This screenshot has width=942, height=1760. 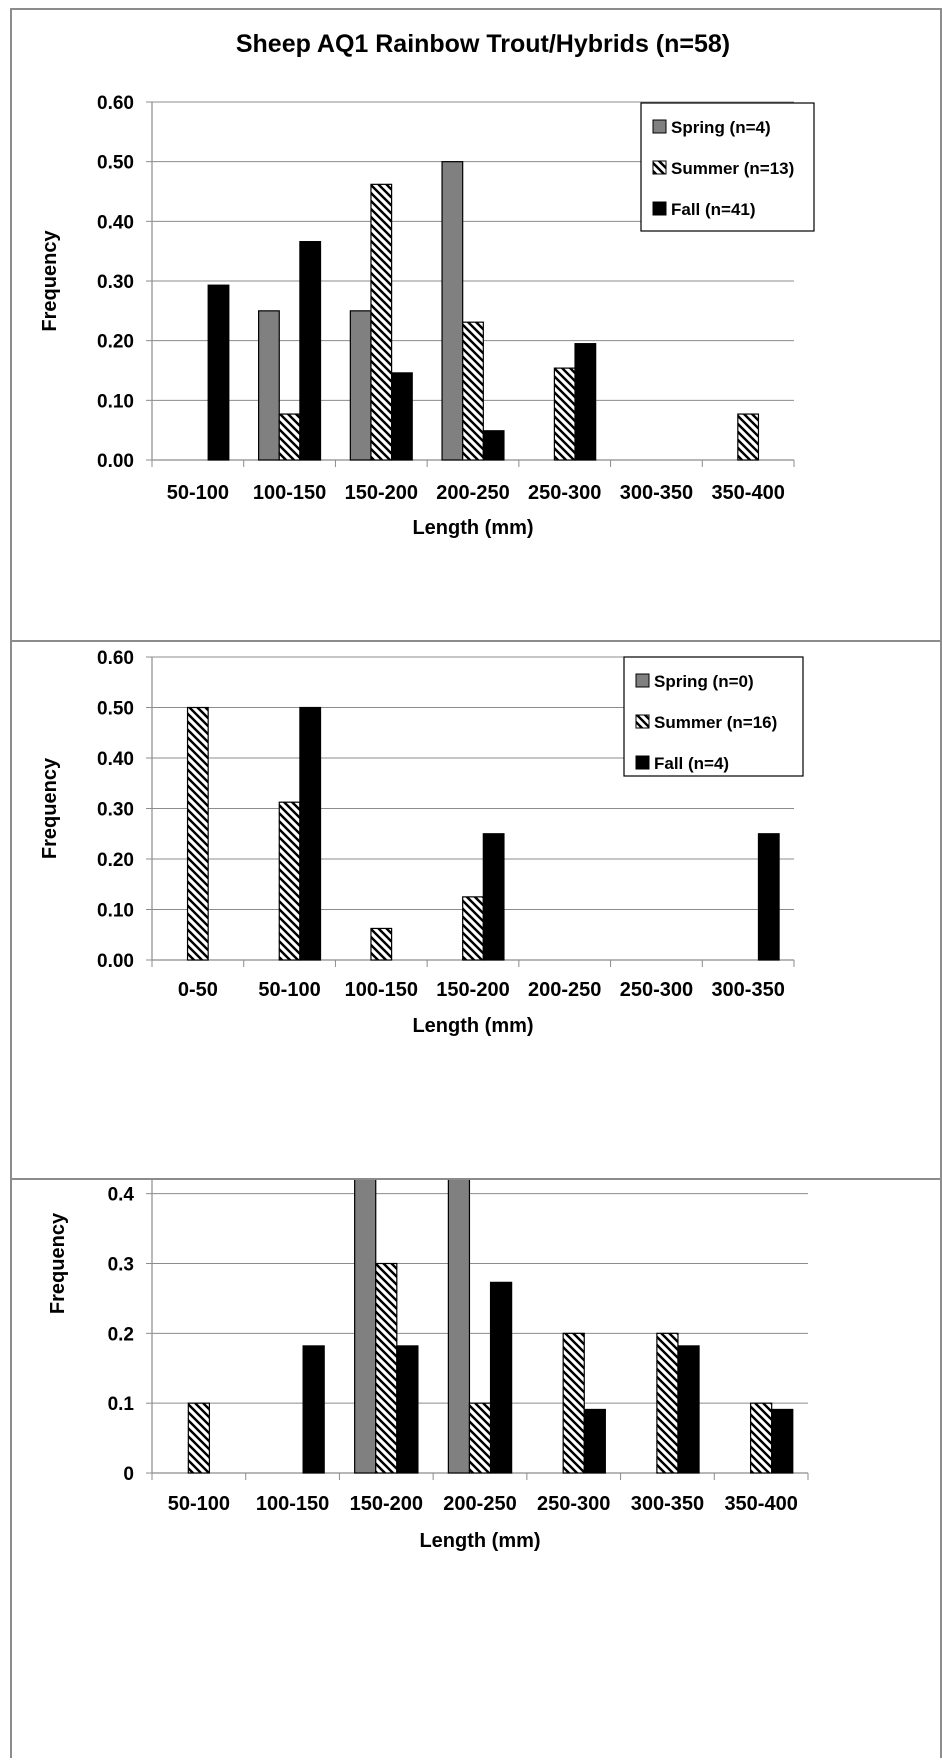 I want to click on legend-label: Fall (n=41), so click(x=713, y=209).